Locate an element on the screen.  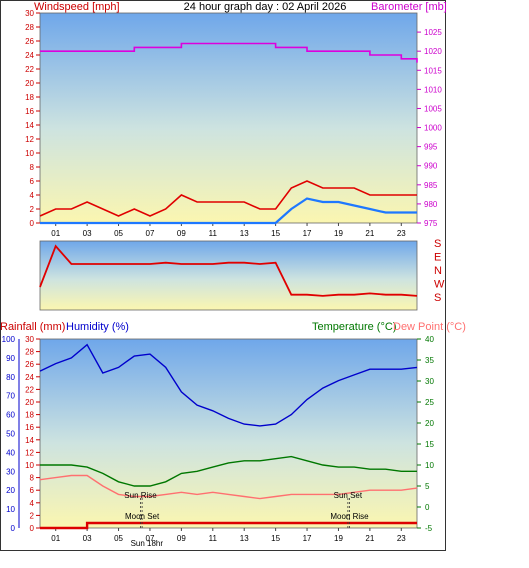
direction-series is located at coordinates (228, 270).